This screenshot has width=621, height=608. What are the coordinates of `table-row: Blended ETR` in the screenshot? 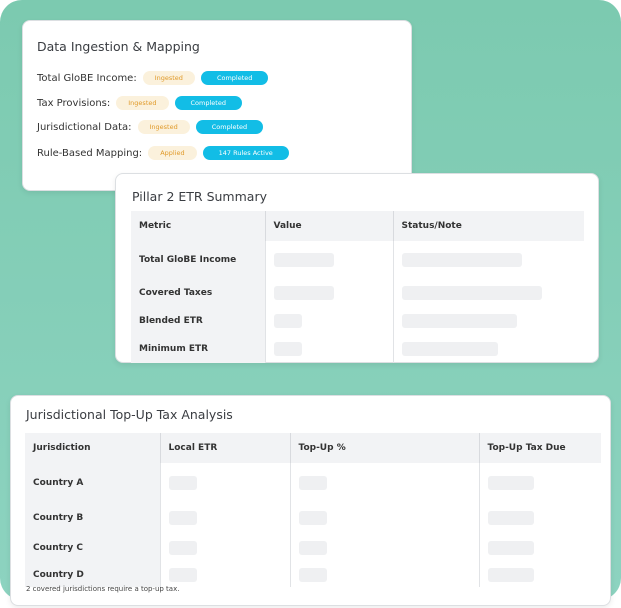 It's located at (357, 321).